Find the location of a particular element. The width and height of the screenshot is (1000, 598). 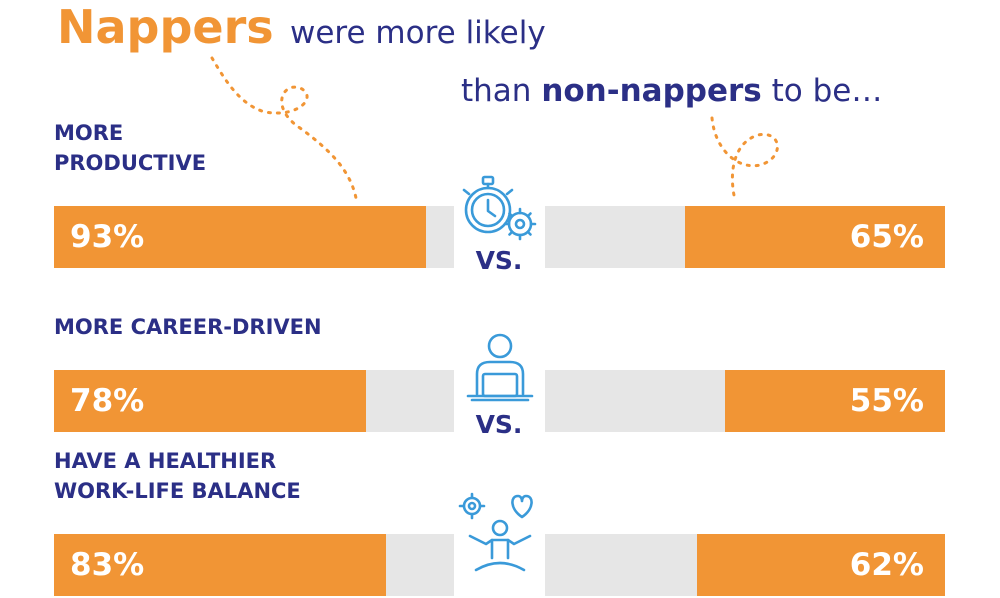

nappers-value: 83% is located at coordinates (107, 565).